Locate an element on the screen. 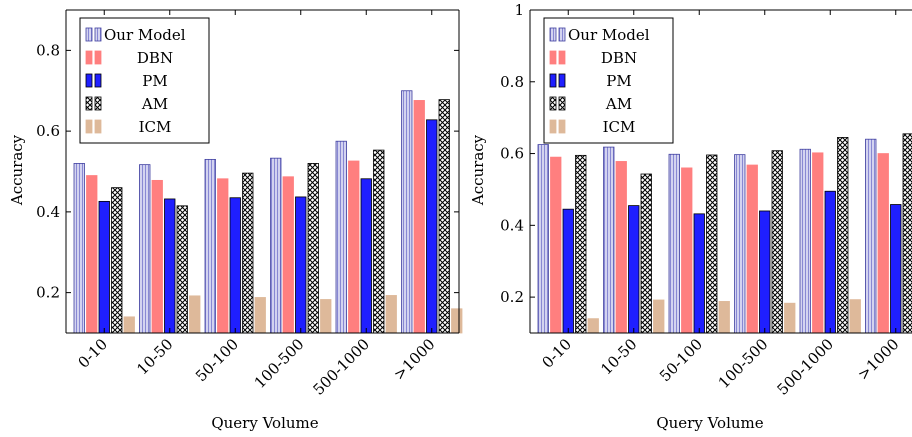  y-axis-title-left: Accuracy is located at coordinates (17, 170).